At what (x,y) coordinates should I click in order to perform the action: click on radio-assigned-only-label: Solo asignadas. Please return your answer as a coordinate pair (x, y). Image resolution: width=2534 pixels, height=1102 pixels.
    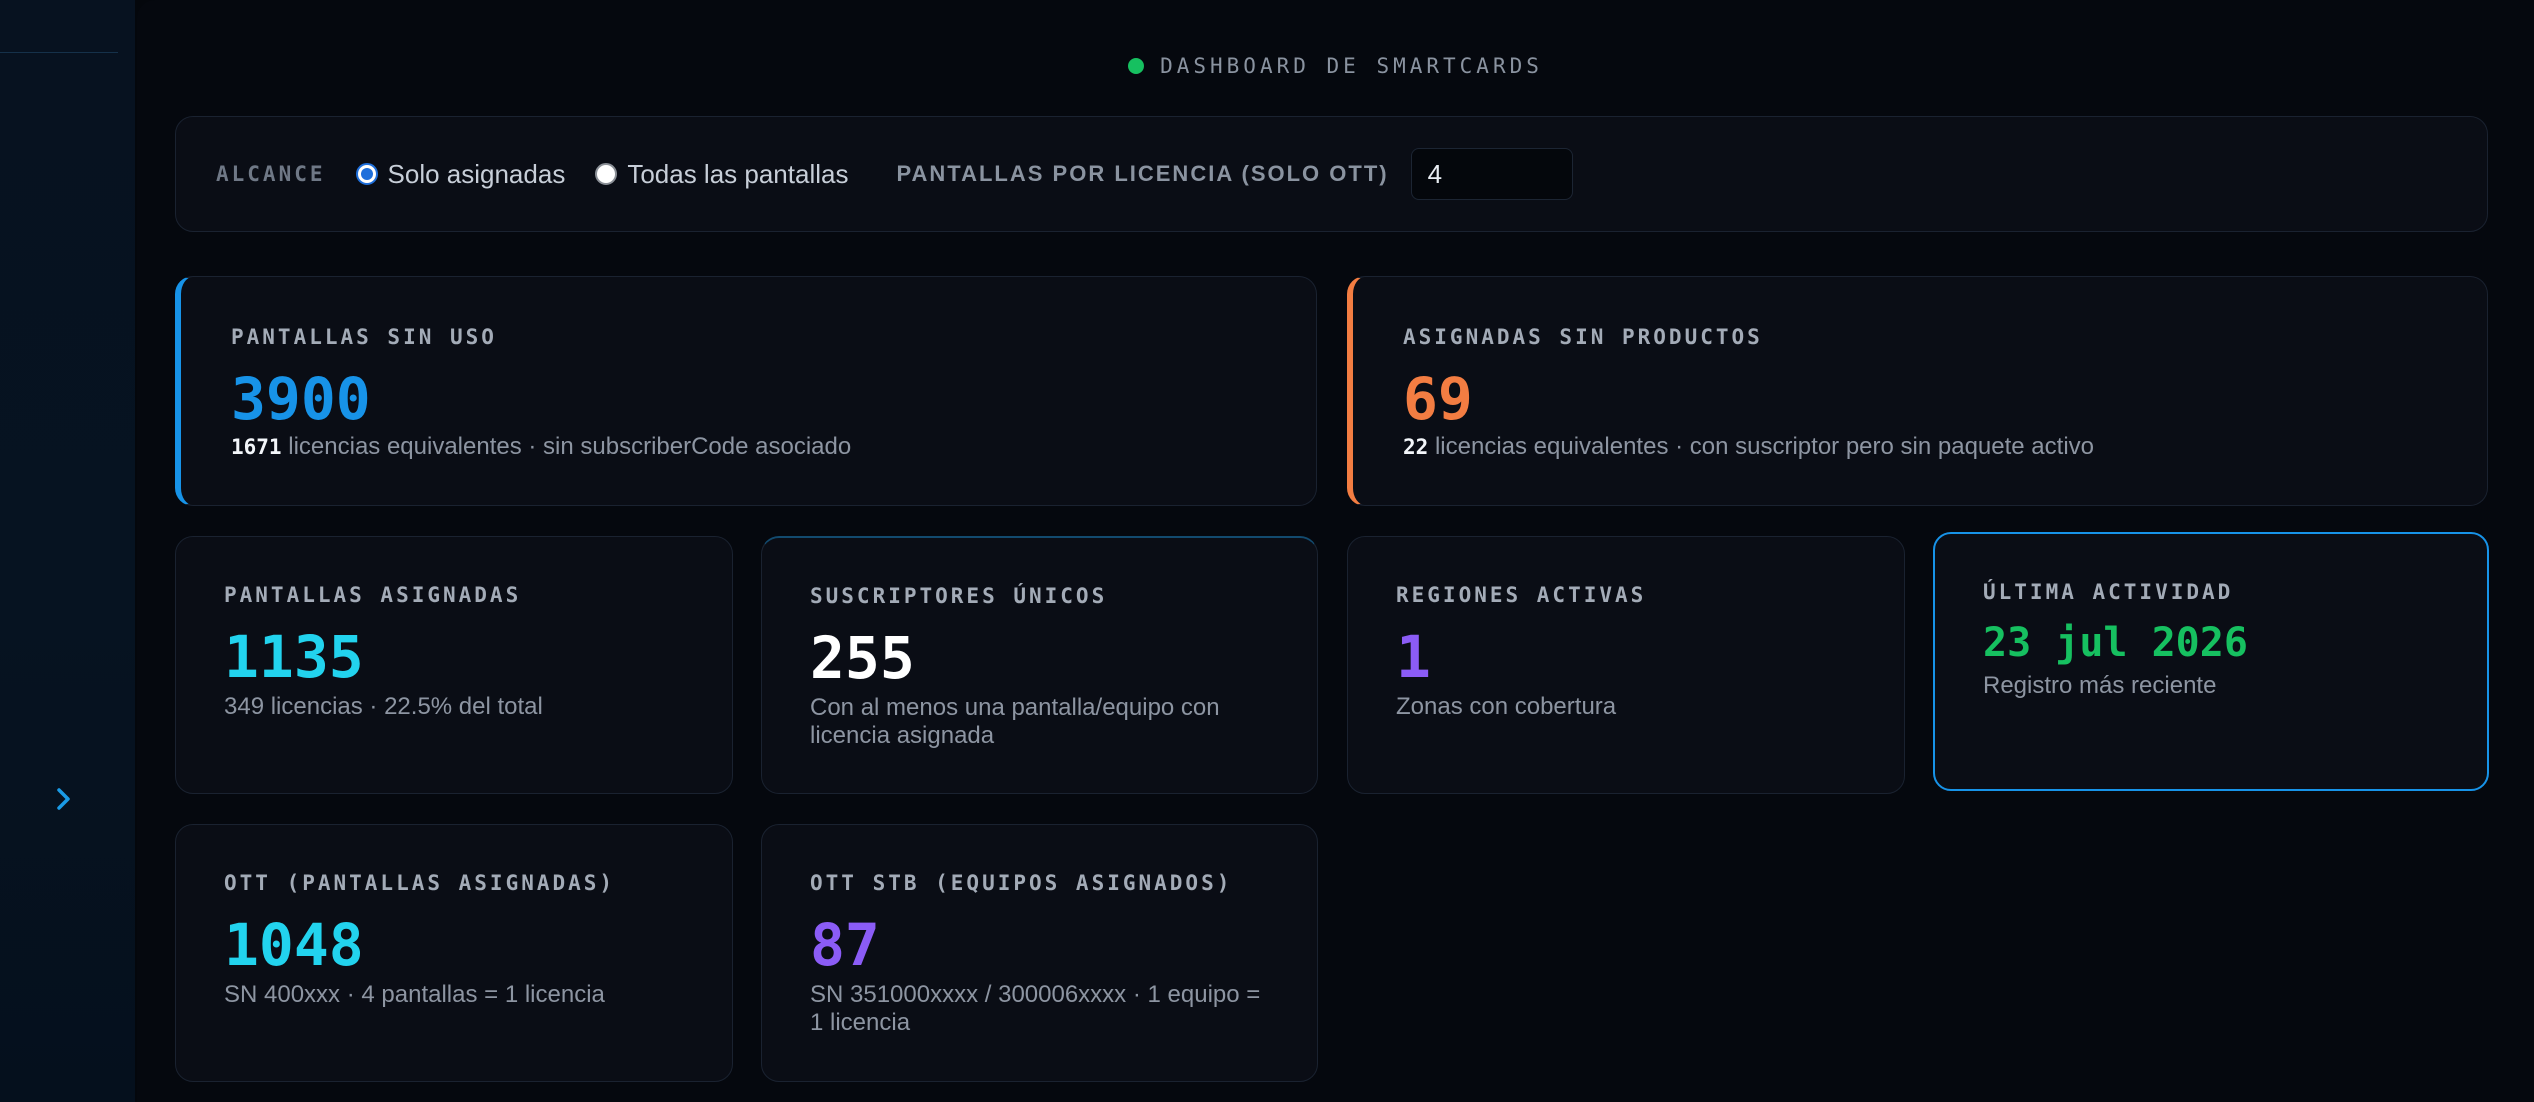
    Looking at the image, I should click on (476, 173).